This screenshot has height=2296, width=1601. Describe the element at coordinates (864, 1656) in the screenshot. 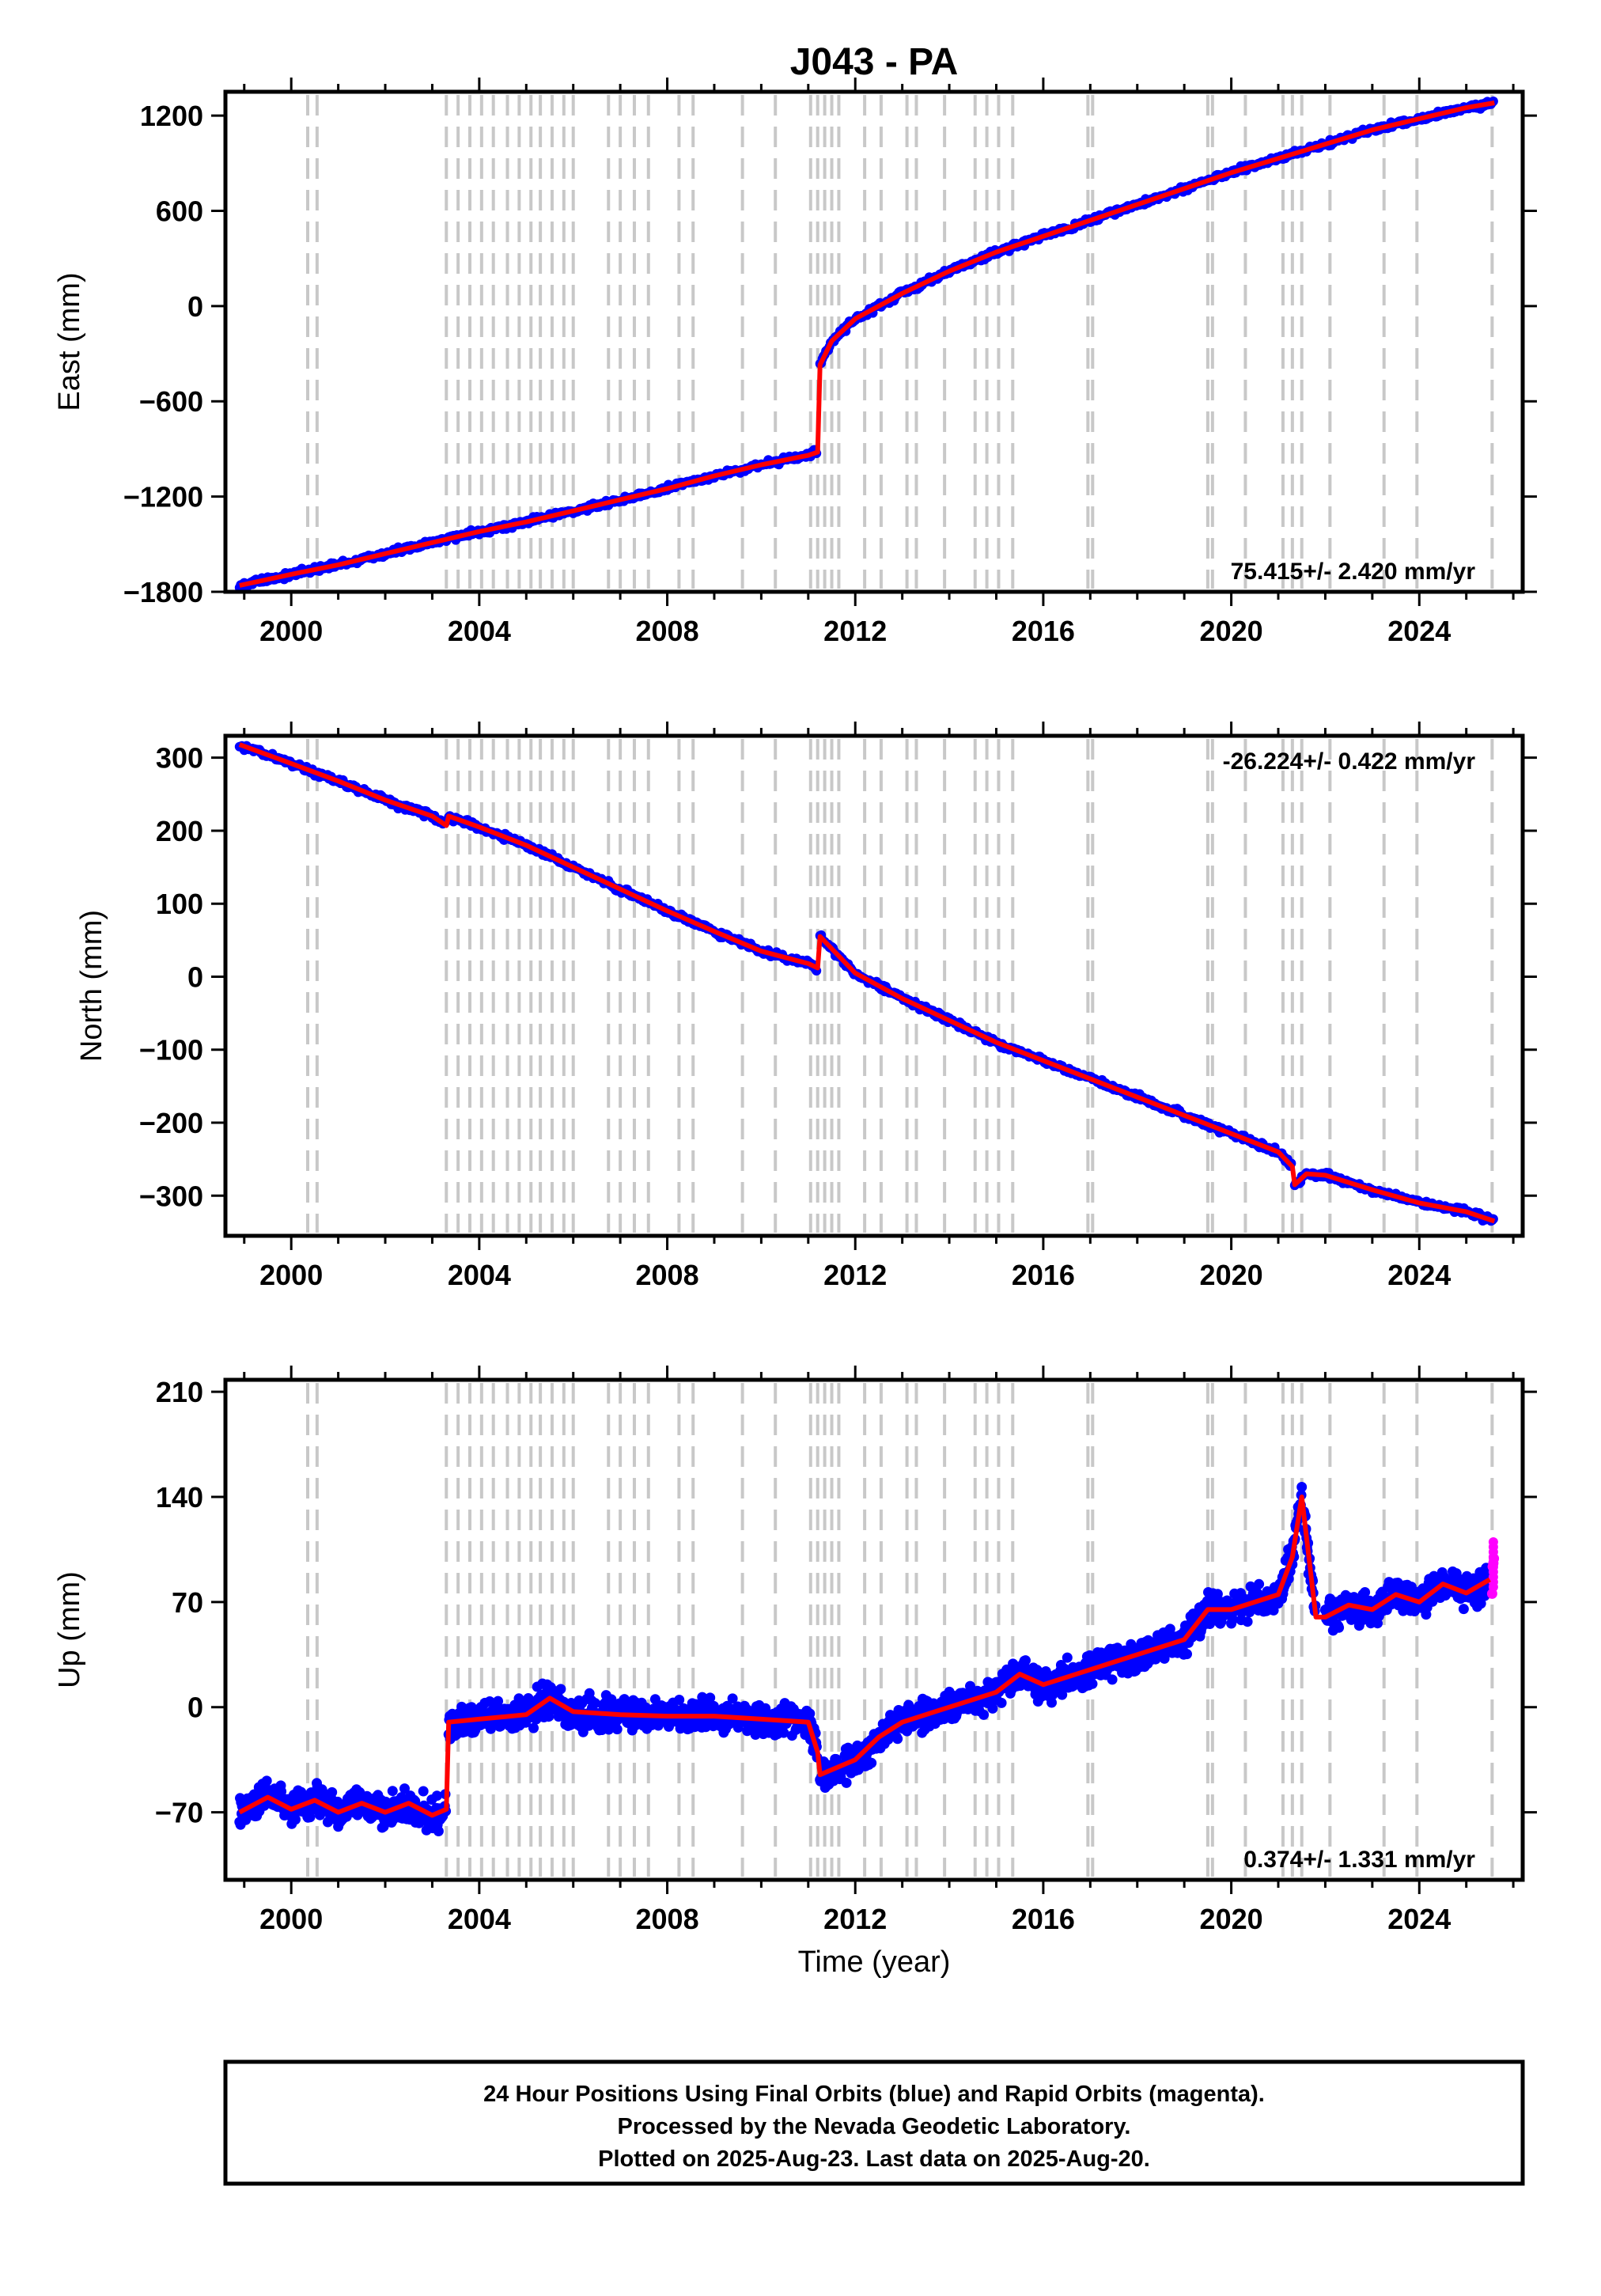

I see `model-fit-line` at that location.